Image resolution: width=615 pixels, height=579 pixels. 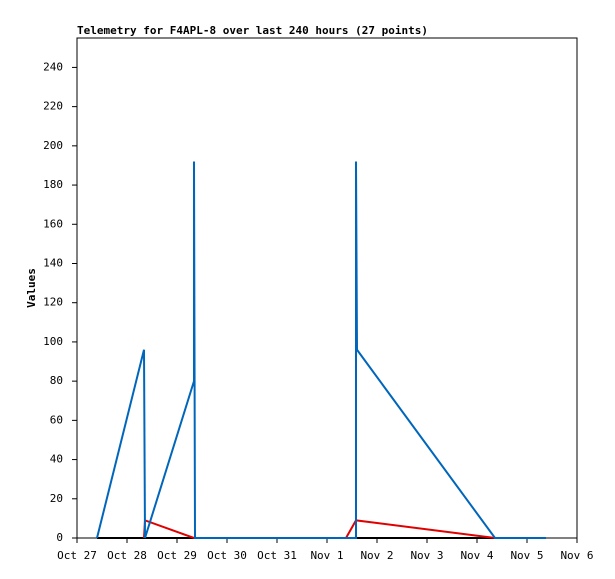 What do you see at coordinates (177, 555) in the screenshot?
I see `x-tick-label: Oct 29` at bounding box center [177, 555].